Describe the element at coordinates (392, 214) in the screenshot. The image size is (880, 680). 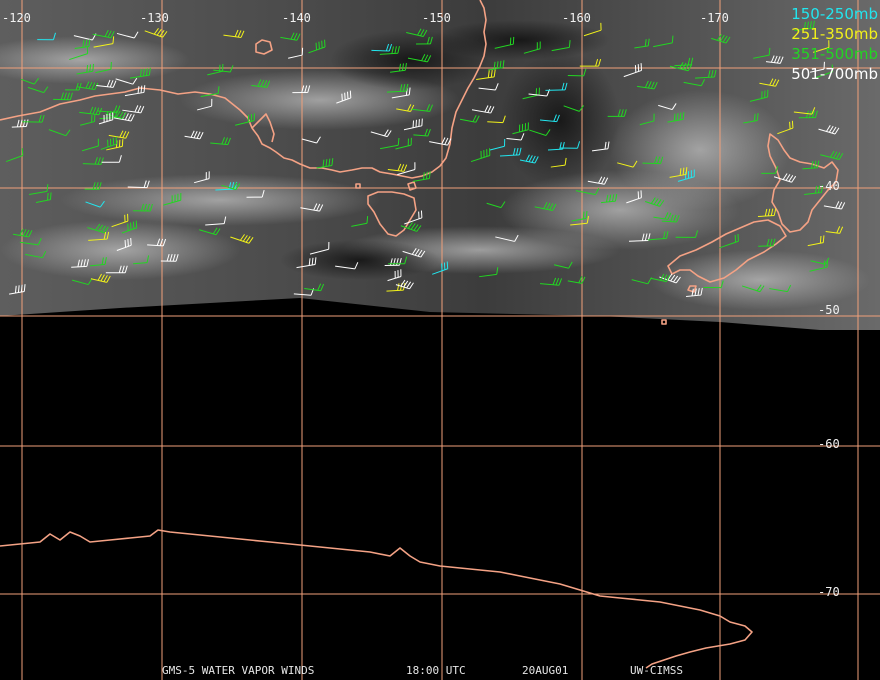
I see `tasmania` at that location.